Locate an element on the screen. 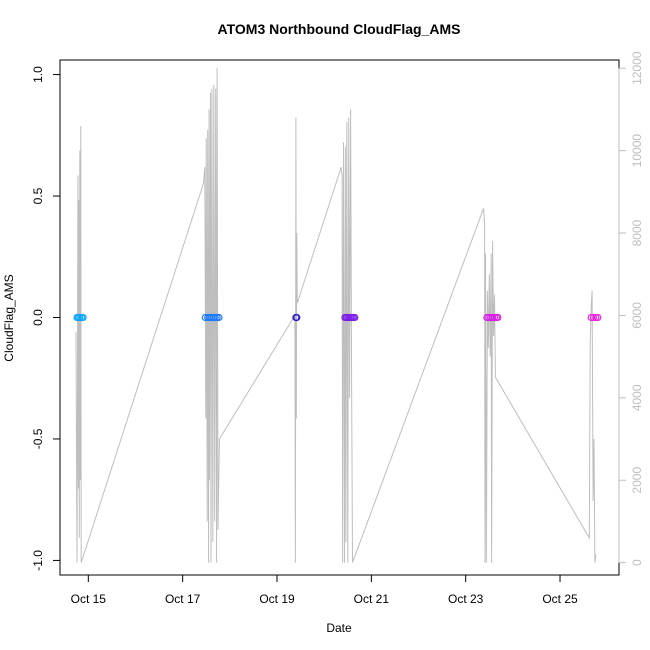 The width and height of the screenshot is (650, 650). x-tick-label: Oct 25 is located at coordinates (560, 599).